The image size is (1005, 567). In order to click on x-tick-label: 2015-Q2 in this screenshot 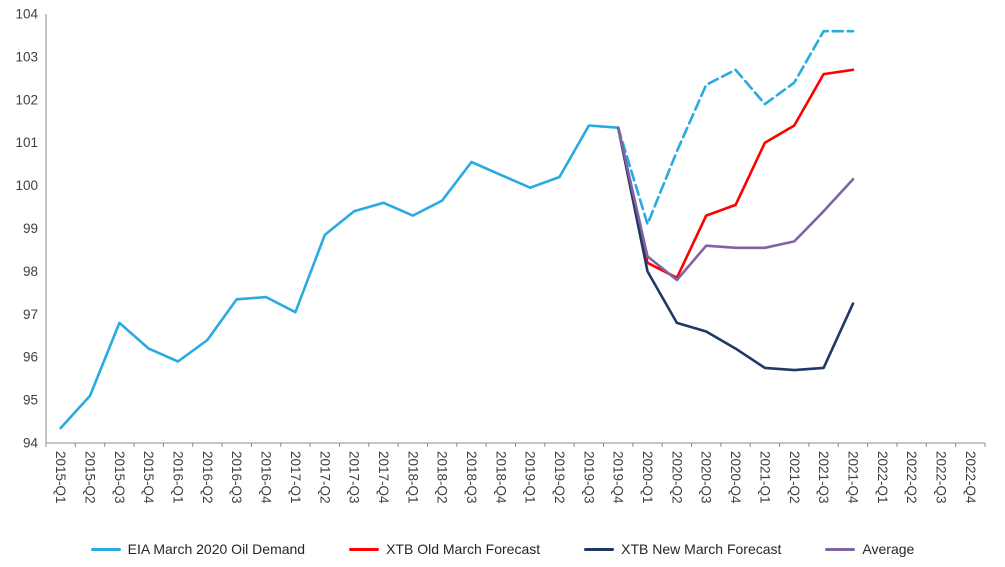, I will do `click(90, 477)`.